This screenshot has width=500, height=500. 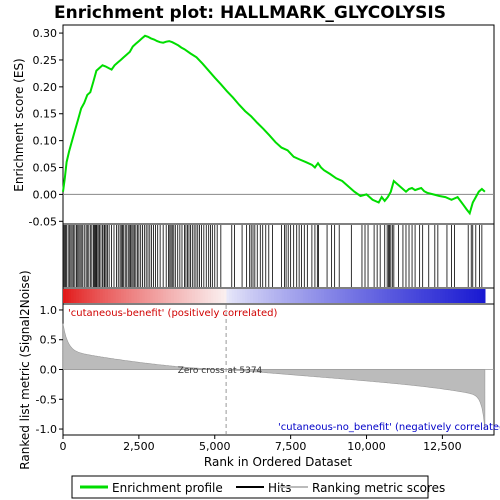 I want to click on y-axis-label-metric: Ranked list metric (Signal2Noise), so click(x=25, y=369).